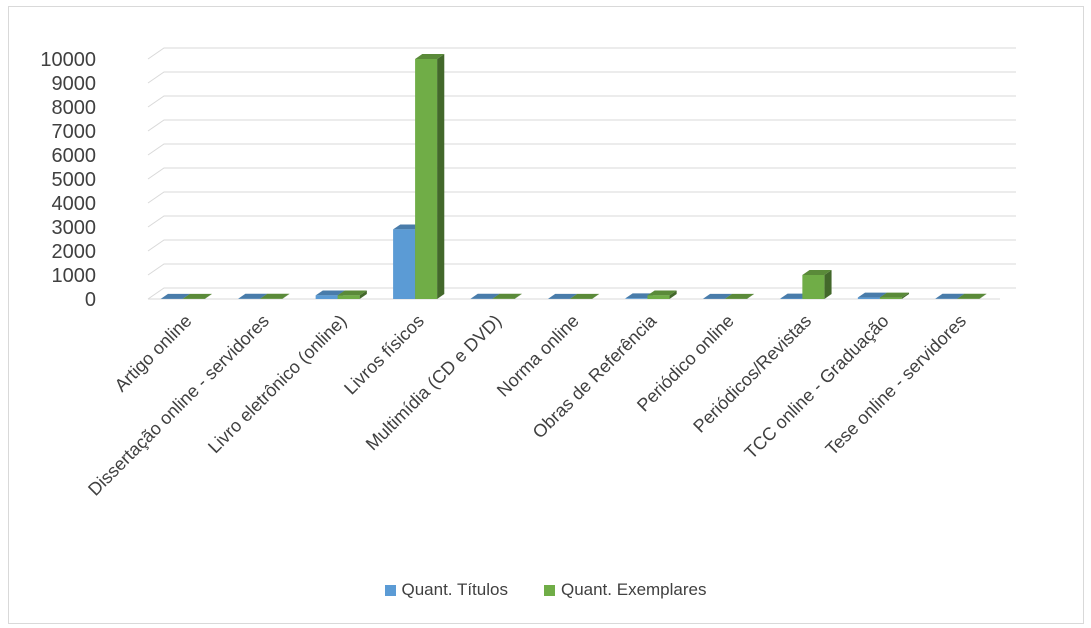 Image resolution: width=1091 pixels, height=628 pixels. I want to click on legend-item-exemplares: Quant. Exemplares, so click(625, 590).